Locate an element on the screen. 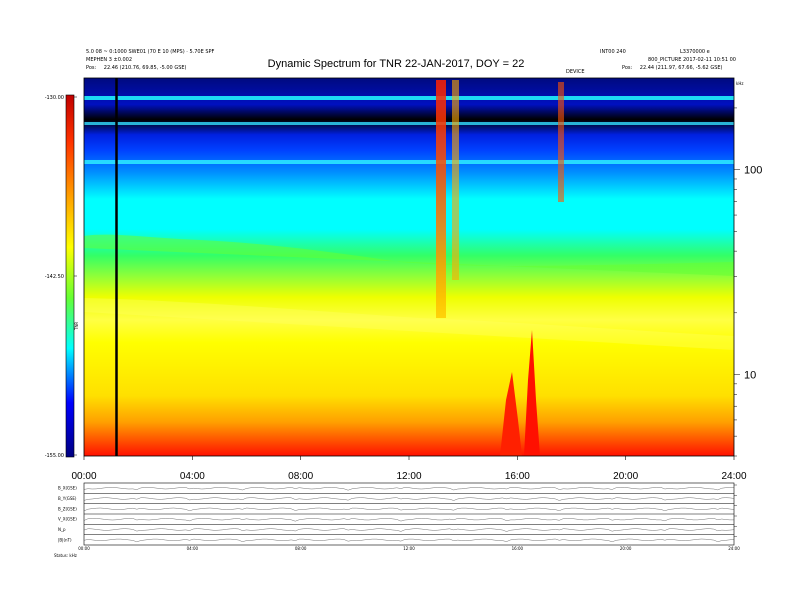 The width and height of the screenshot is (792, 612). panel-label: B_Z(GSE) is located at coordinates (67, 508).